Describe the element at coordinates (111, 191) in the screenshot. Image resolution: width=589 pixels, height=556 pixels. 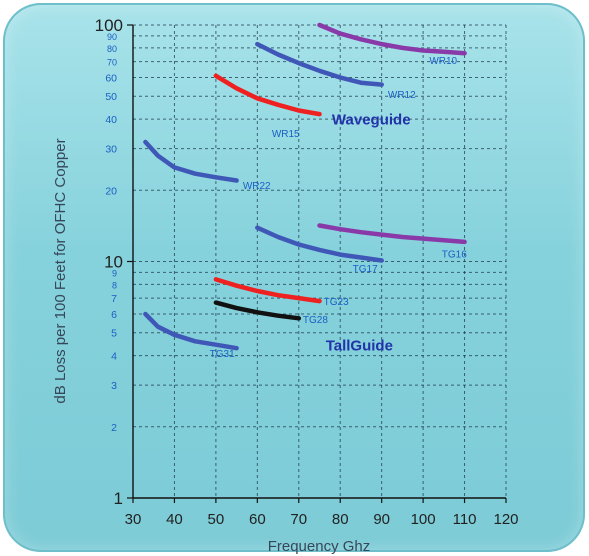
I see `y-tick-label-minor: 20` at that location.